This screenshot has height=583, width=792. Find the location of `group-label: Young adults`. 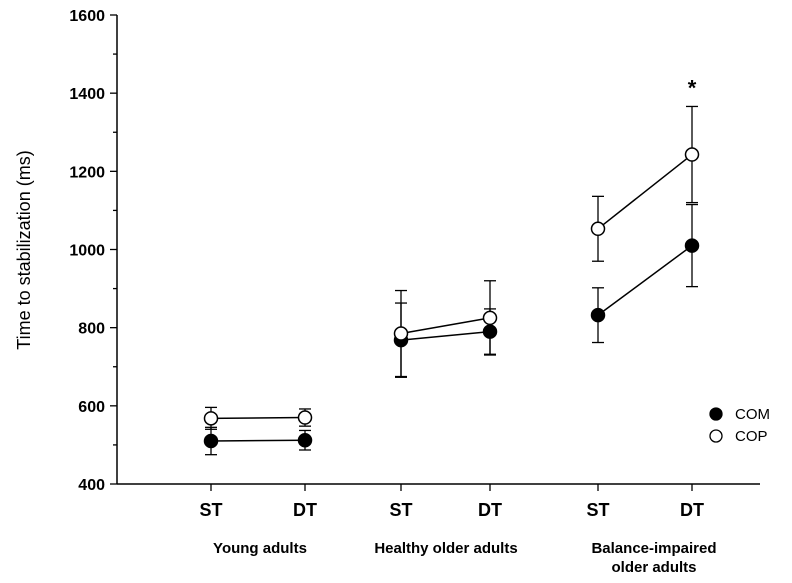

group-label: Young adults is located at coordinates (260, 548).